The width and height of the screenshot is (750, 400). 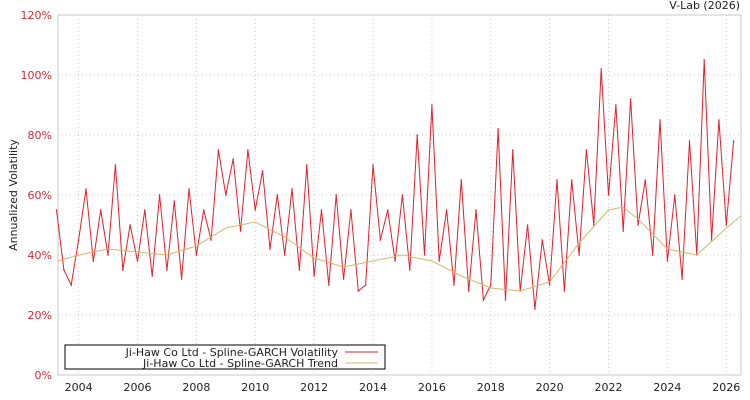 I want to click on x-tick-label: 2026, so click(x=726, y=387).